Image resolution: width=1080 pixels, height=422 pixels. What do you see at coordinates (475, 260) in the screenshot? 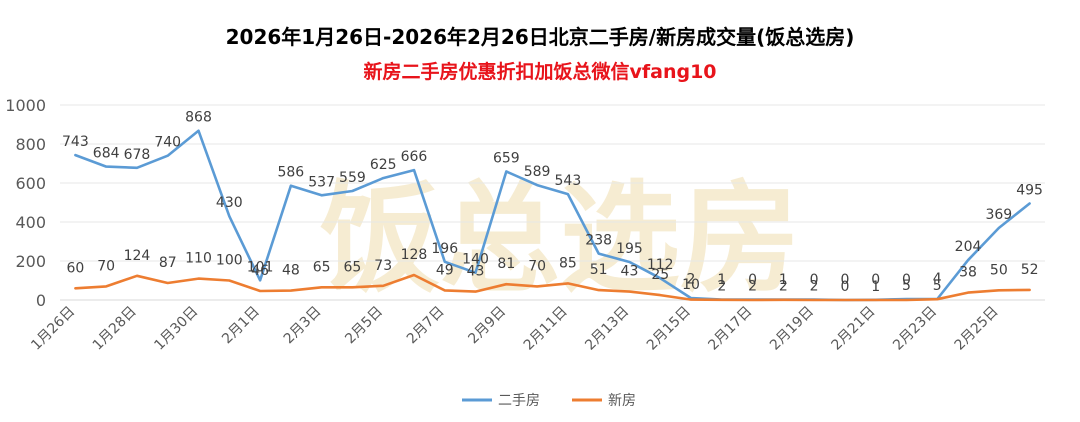
I see `data-label: 140` at bounding box center [475, 260].